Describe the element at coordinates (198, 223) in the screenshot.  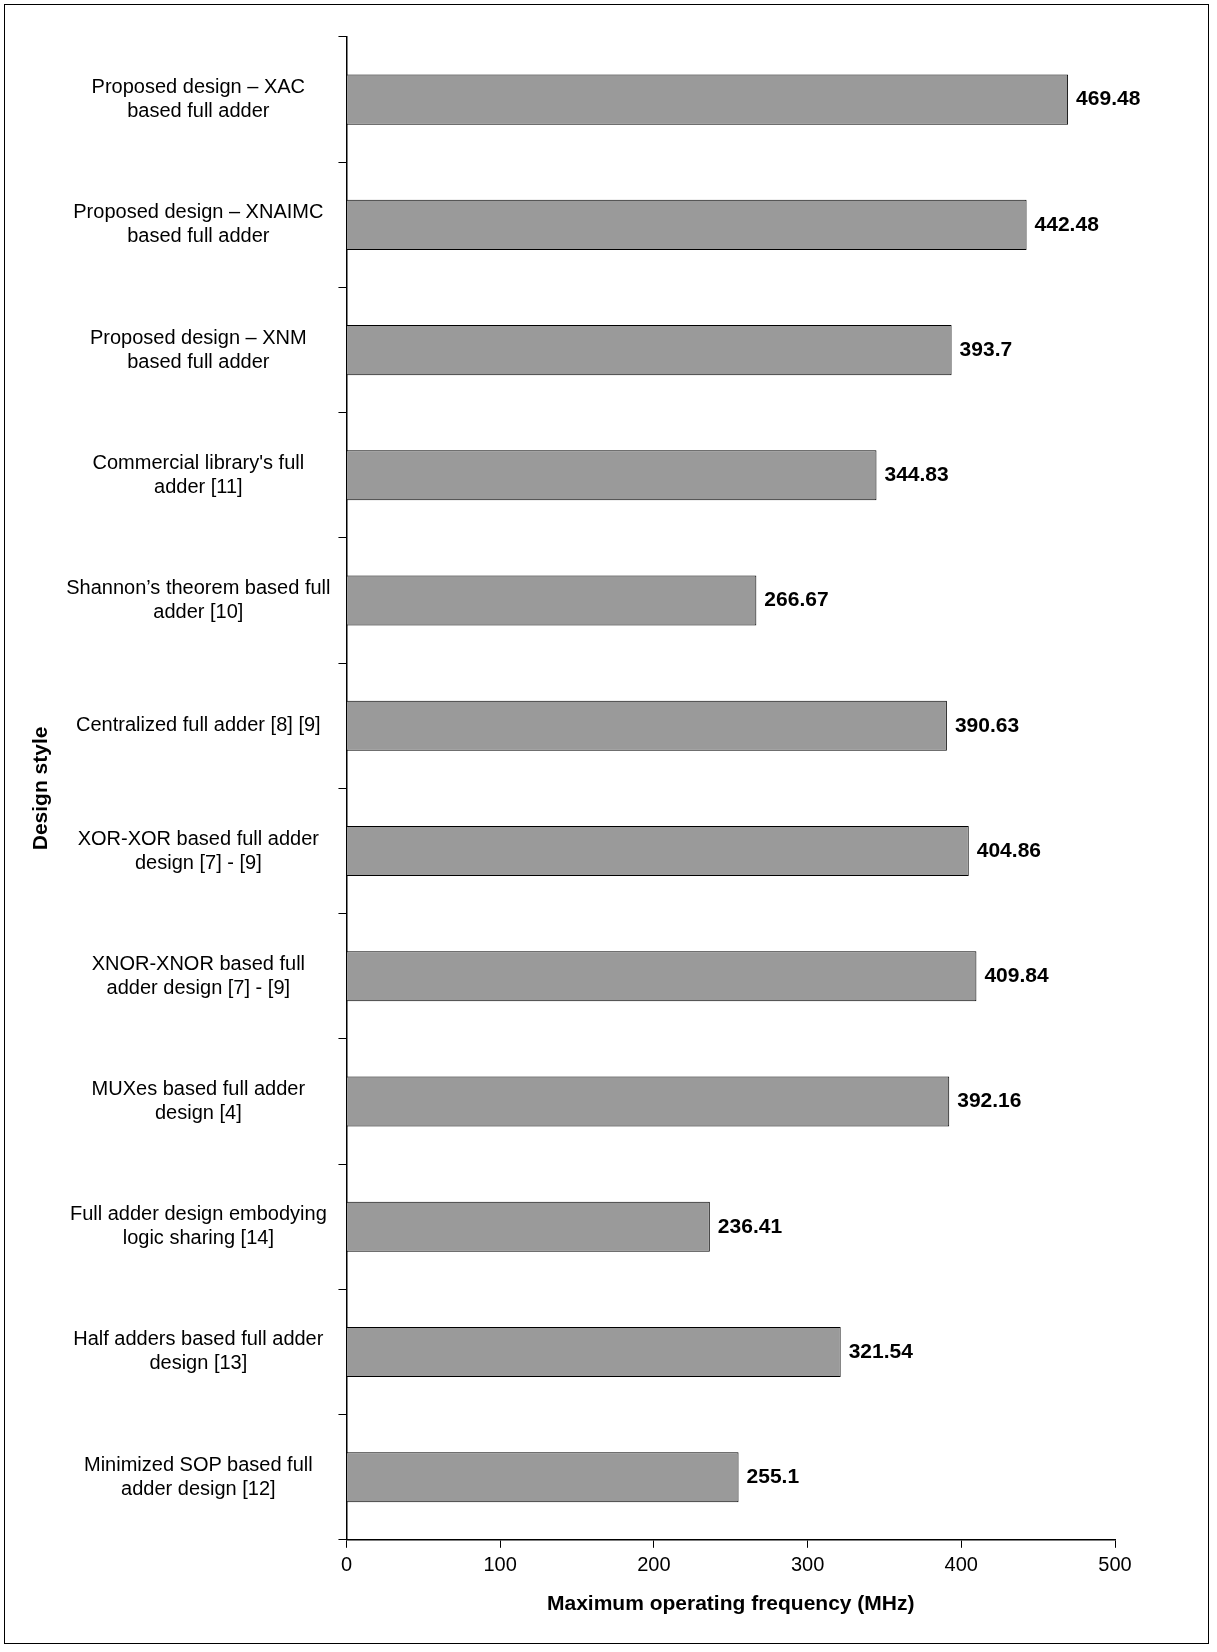
I see `y-tick-label: Proposed design – XNAIMC based full adder` at that location.